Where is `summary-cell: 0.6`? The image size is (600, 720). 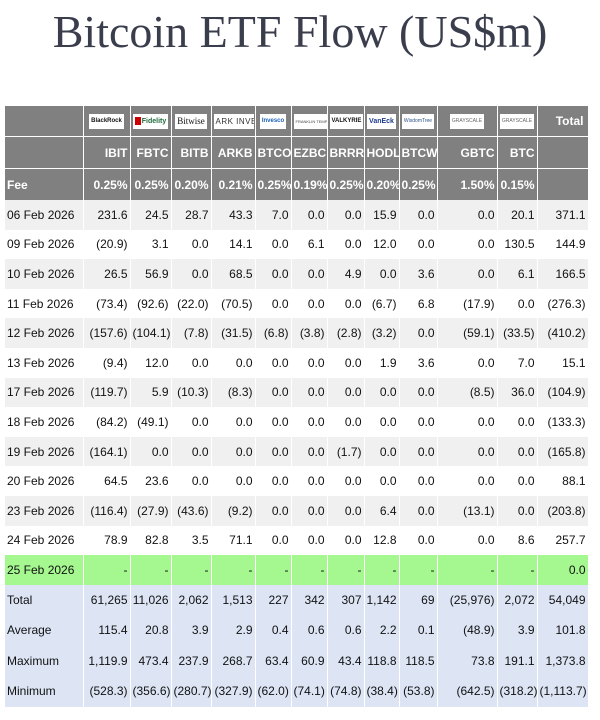 summary-cell: 0.6 is located at coordinates (346, 630).